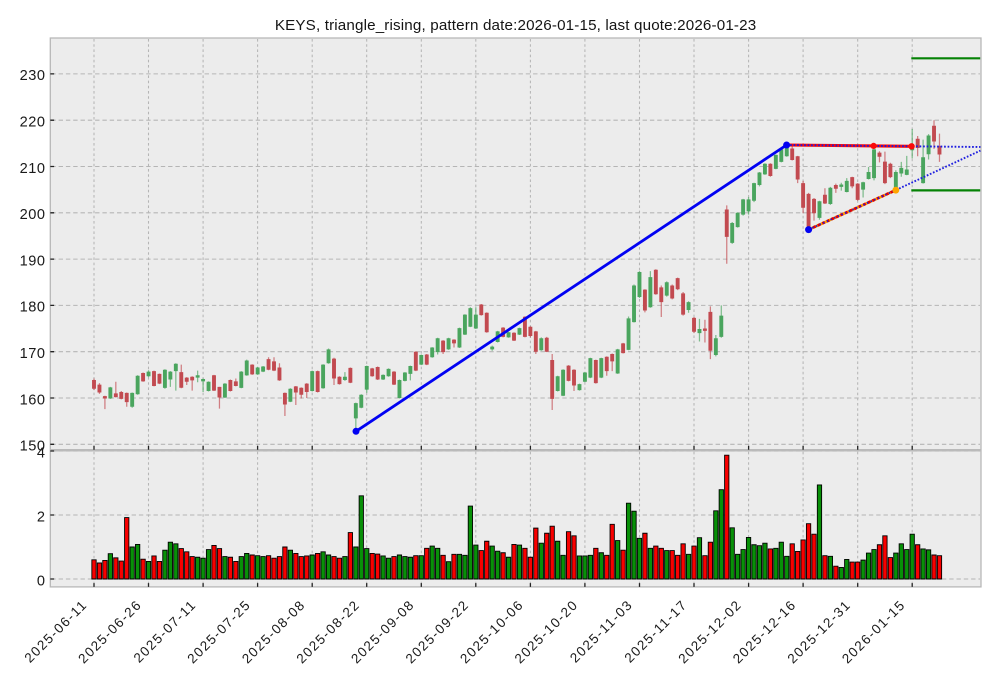 This screenshot has height=683, width=1001. What do you see at coordinates (33, 308) in the screenshot?
I see `svg-text: 180` at bounding box center [33, 308].